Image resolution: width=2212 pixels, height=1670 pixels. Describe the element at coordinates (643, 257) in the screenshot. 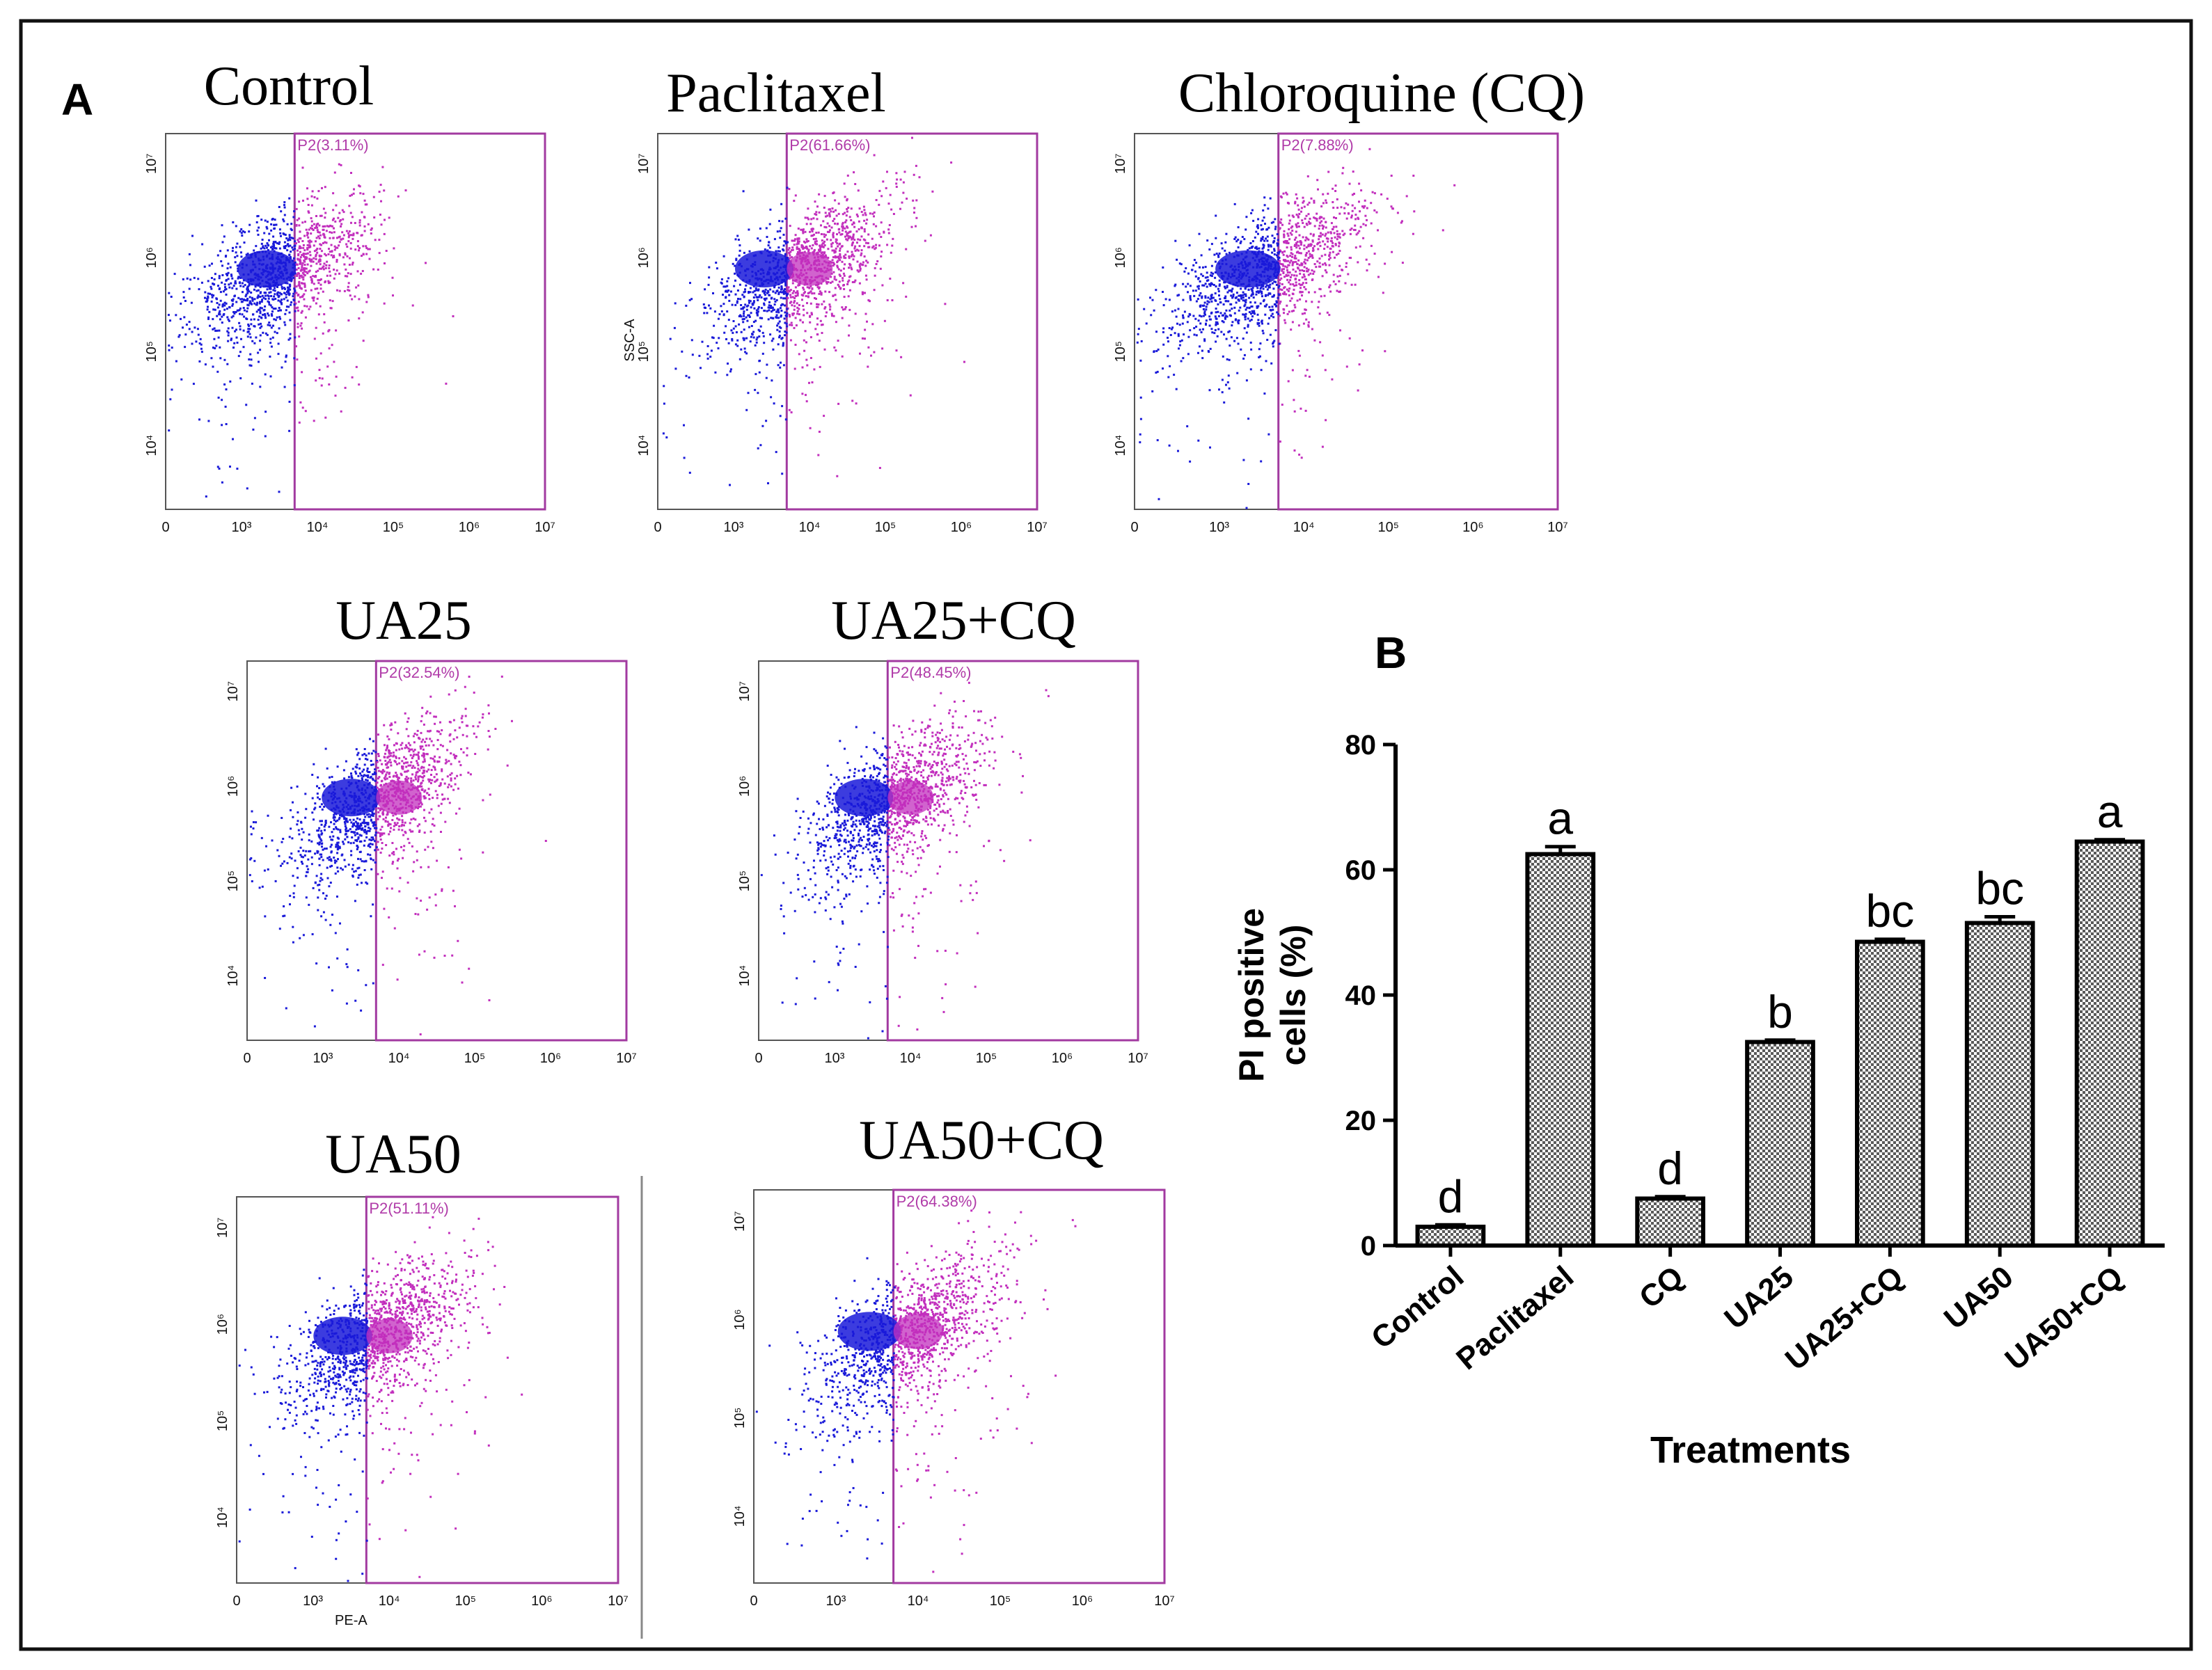

I see `y-tick-label: 10⁶` at that location.